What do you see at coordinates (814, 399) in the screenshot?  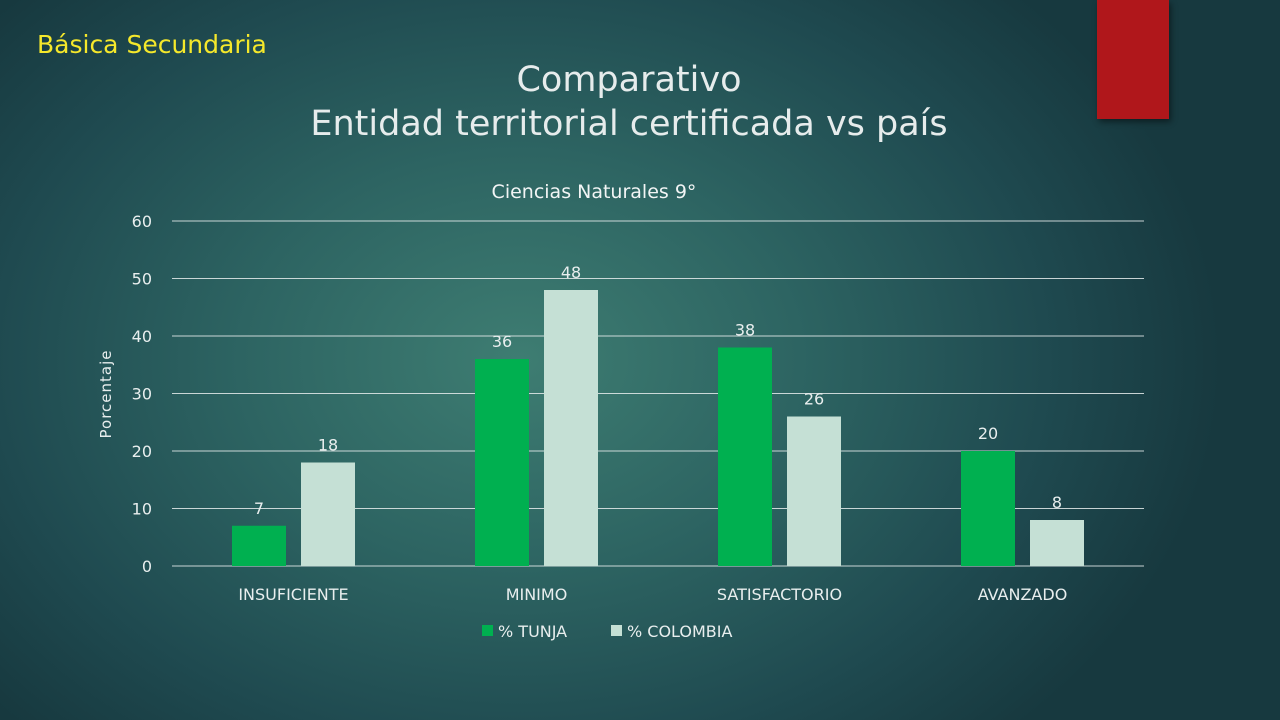 I see `data-label: 26` at bounding box center [814, 399].